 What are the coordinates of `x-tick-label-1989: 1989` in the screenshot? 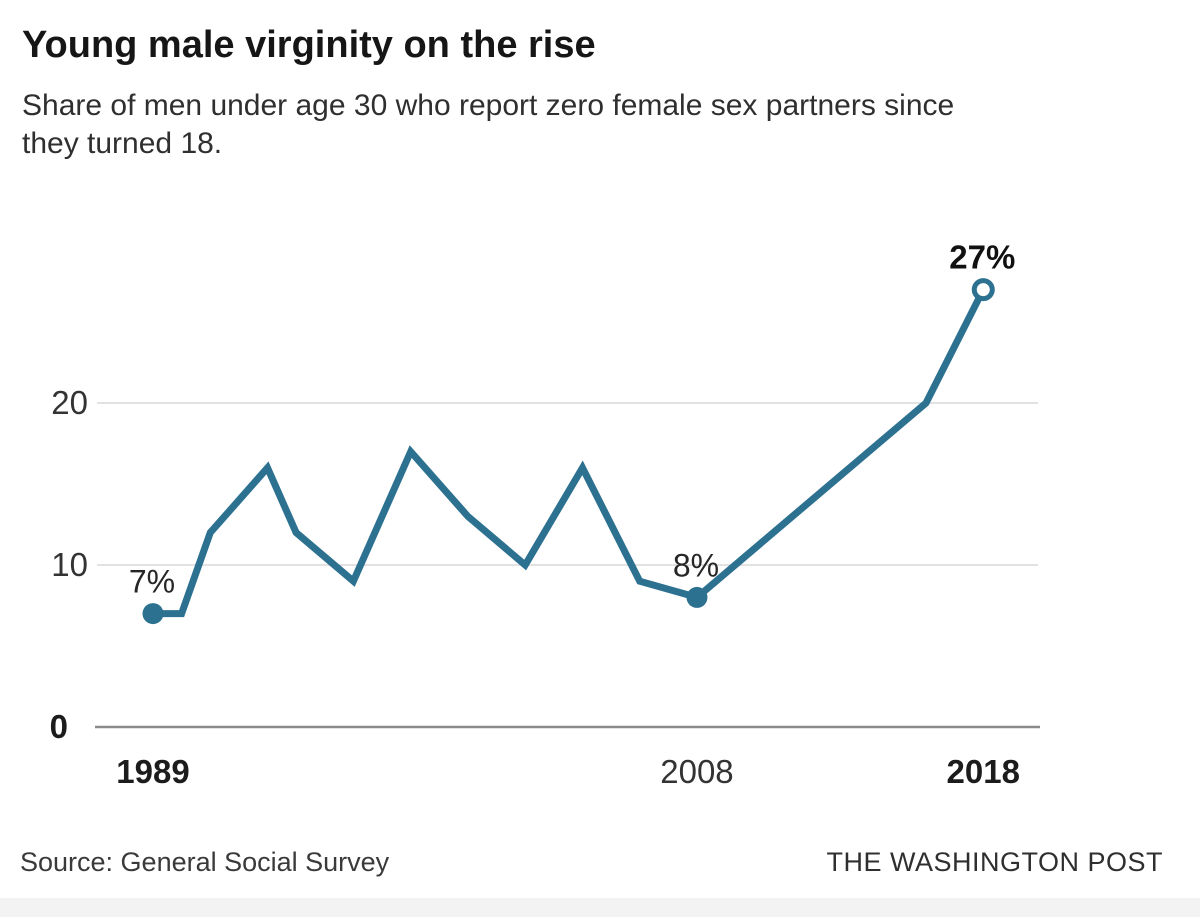 It's located at (152, 771).